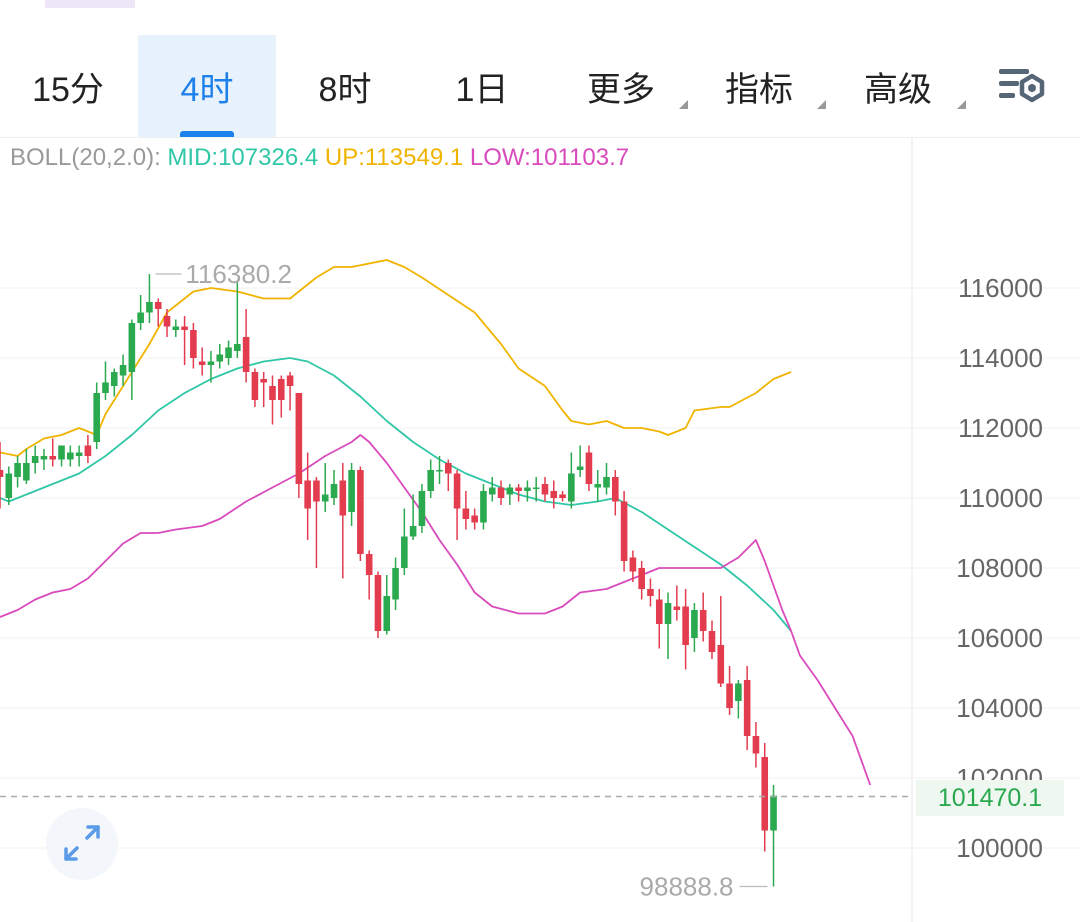  Describe the element at coordinates (549, 157) in the screenshot. I see `boll-lower: LOW:101103.7` at that location.